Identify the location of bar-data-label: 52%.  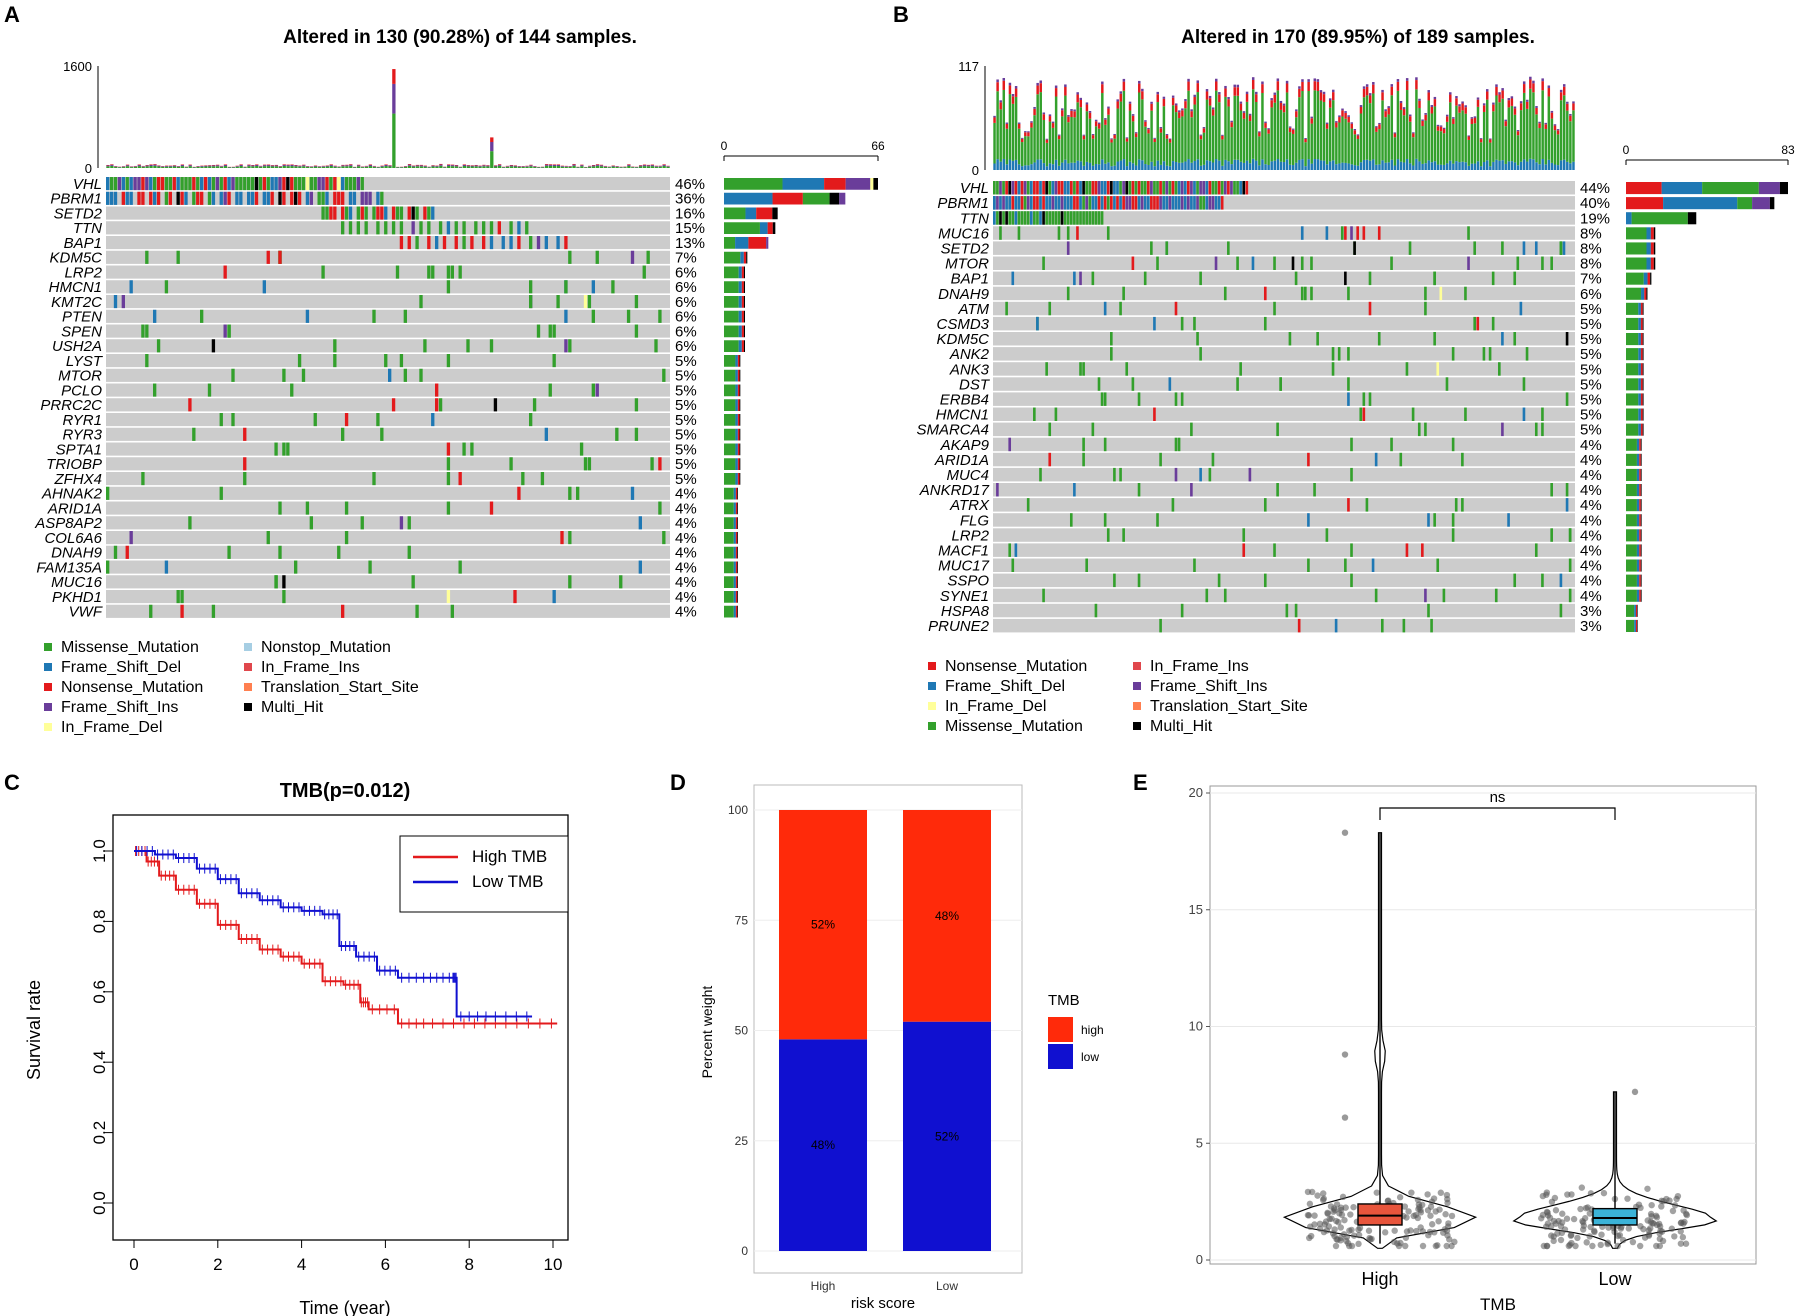
(823, 925).